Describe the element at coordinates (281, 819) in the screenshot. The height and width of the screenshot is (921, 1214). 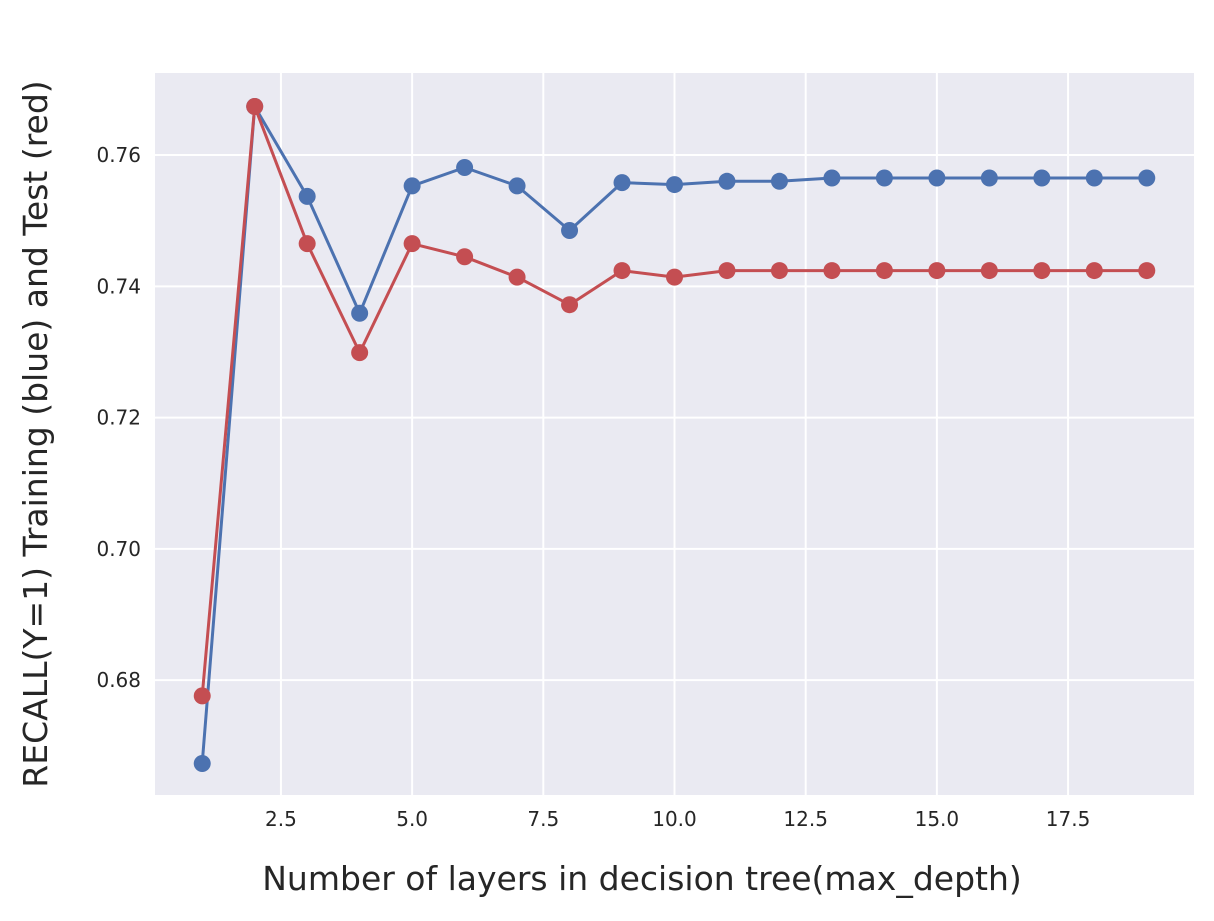
I see `x-tick-label: 2.5` at that location.